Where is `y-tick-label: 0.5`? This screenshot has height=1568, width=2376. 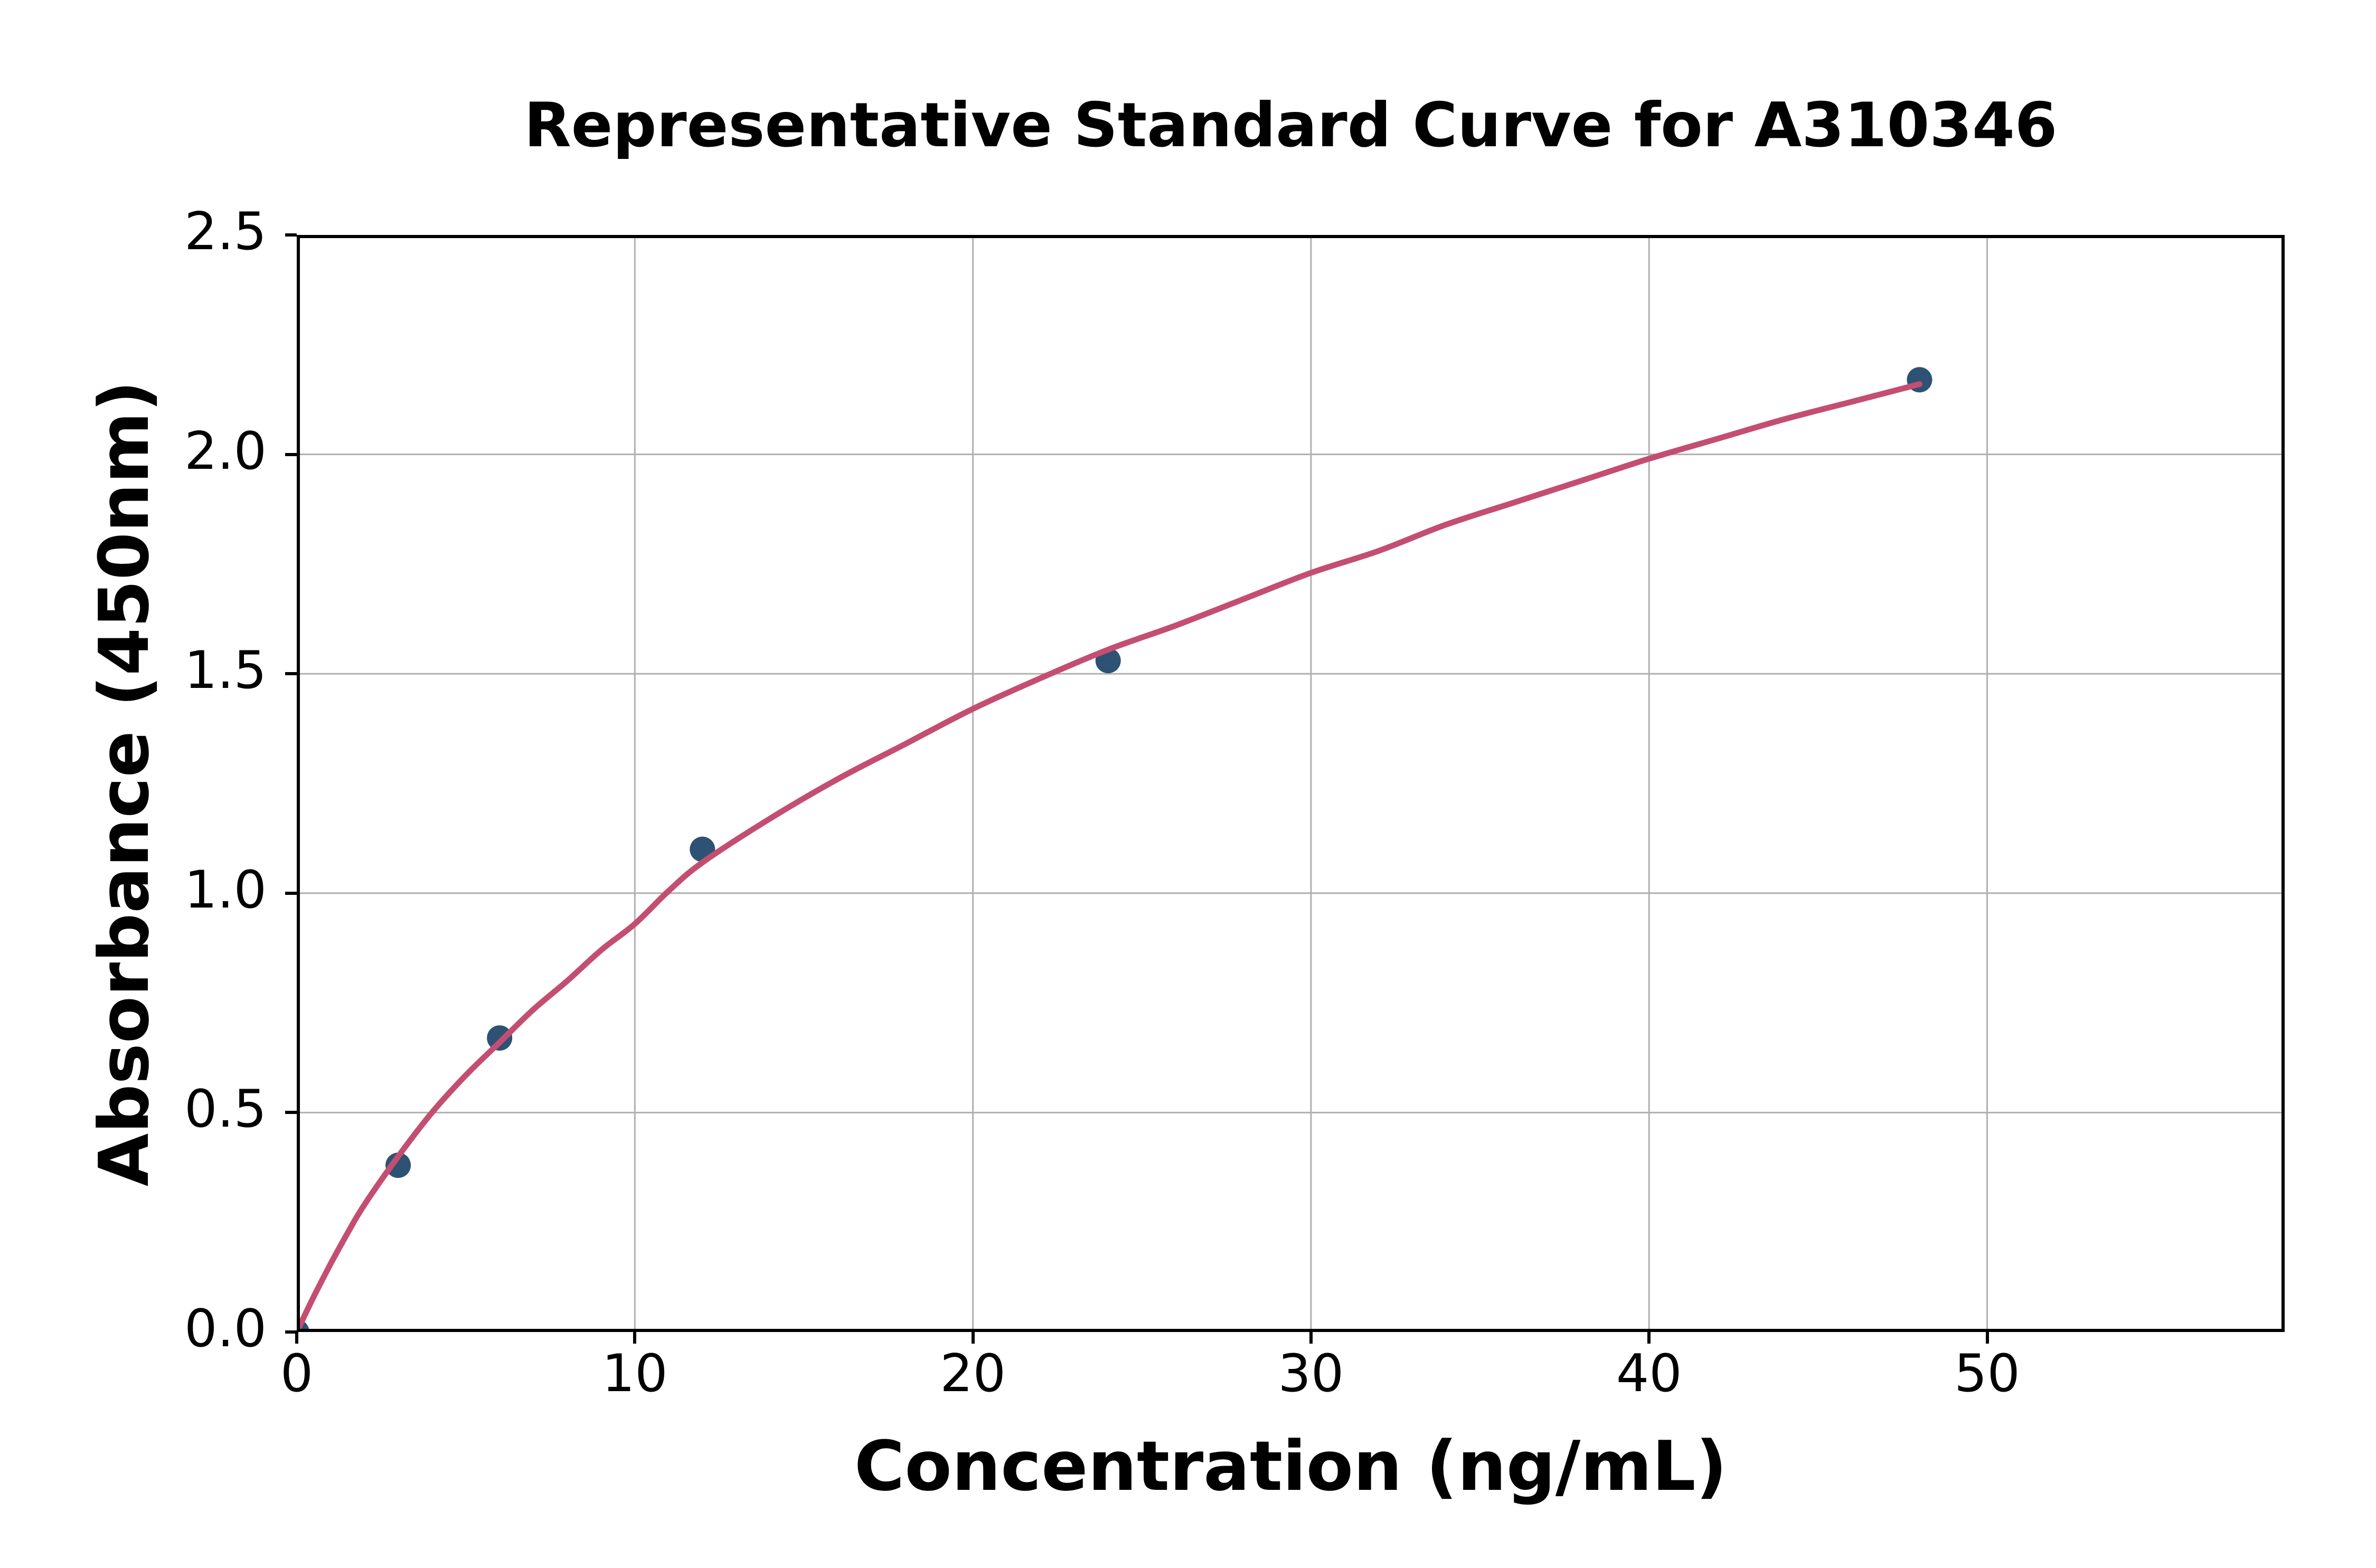
y-tick-label: 0.5 is located at coordinates (226, 1110).